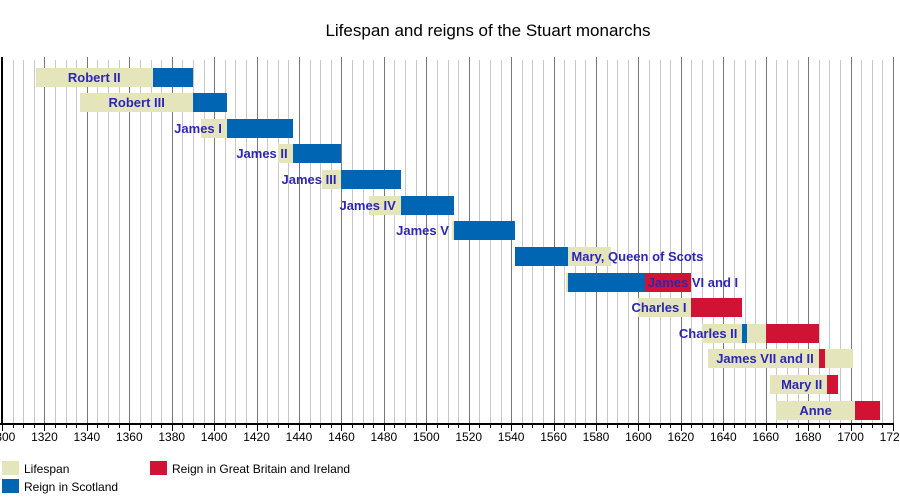 The width and height of the screenshot is (900, 500). Describe the element at coordinates (422, 231) in the screenshot. I see `monarch-label: James V` at that location.